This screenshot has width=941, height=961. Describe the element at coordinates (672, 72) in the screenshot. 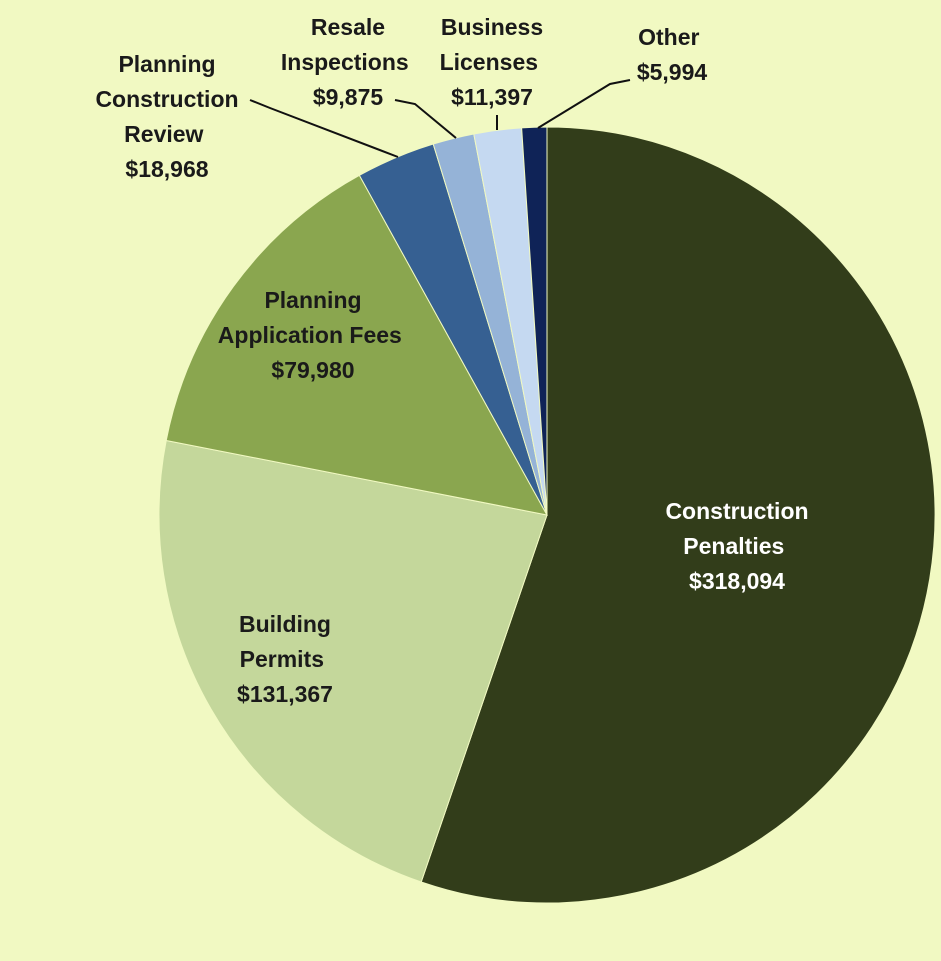

I see `value-label: $5,994` at that location.